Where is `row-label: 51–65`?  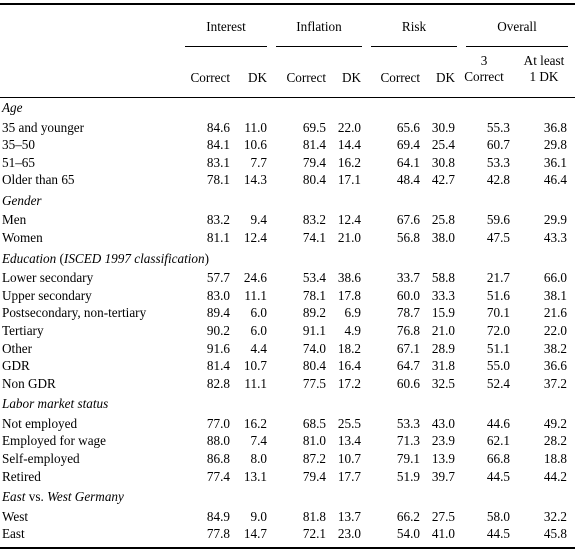 row-label: 51–65 is located at coordinates (18, 162).